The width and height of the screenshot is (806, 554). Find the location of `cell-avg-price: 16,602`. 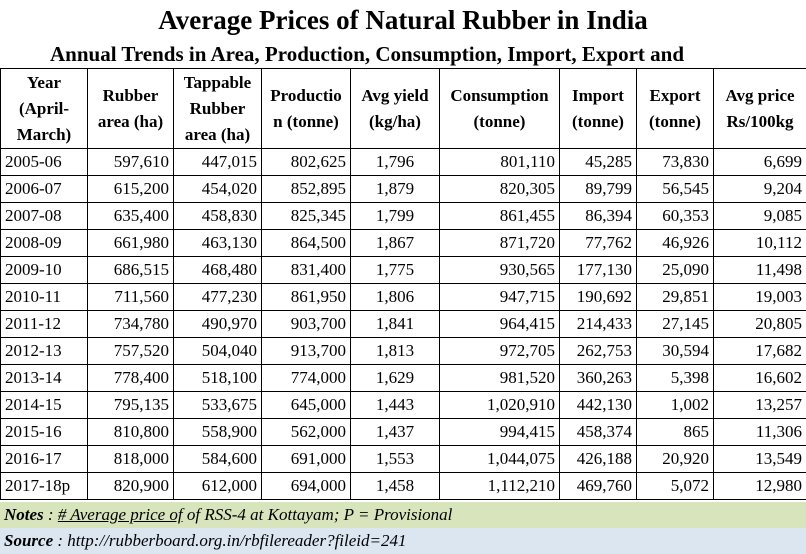

cell-avg-price: 16,602 is located at coordinates (759, 378).